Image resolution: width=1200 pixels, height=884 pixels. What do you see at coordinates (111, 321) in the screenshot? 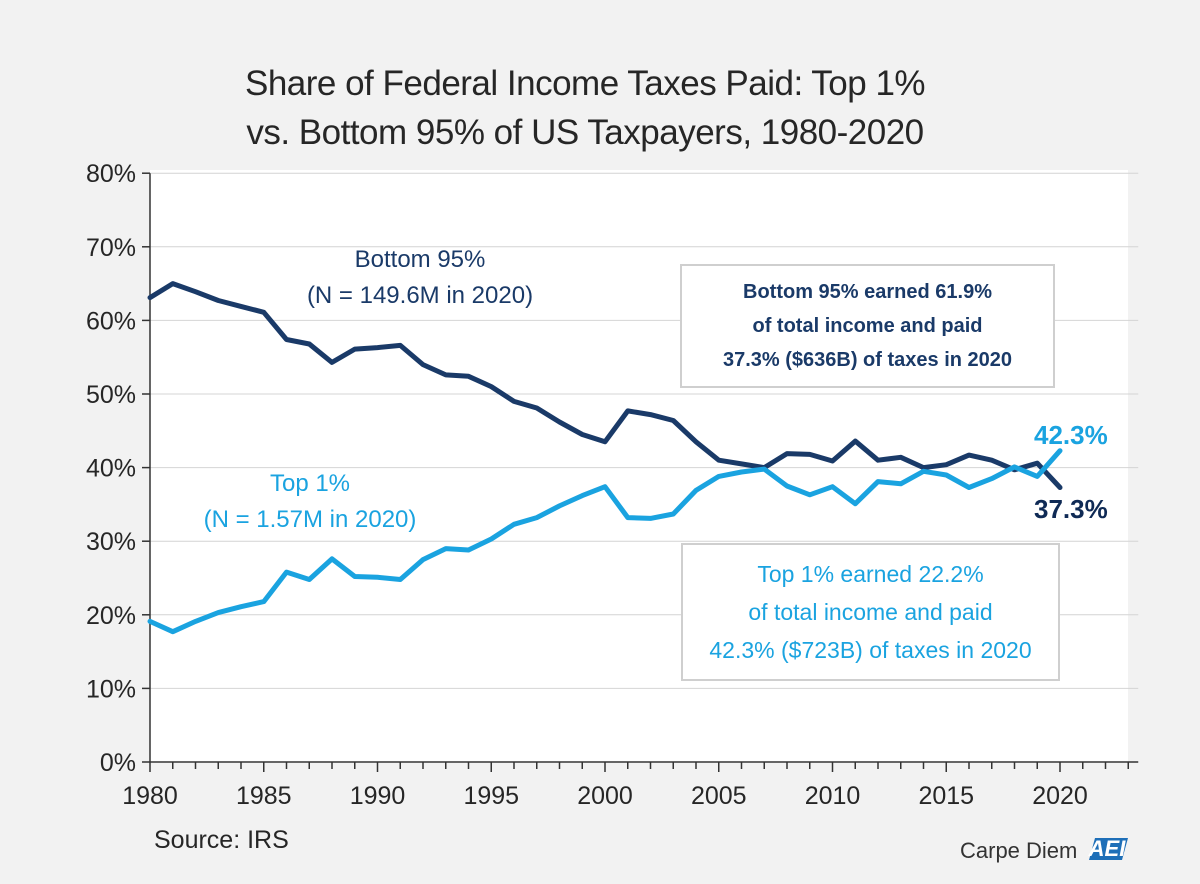
I see `y-tick-label: 60%` at bounding box center [111, 321].